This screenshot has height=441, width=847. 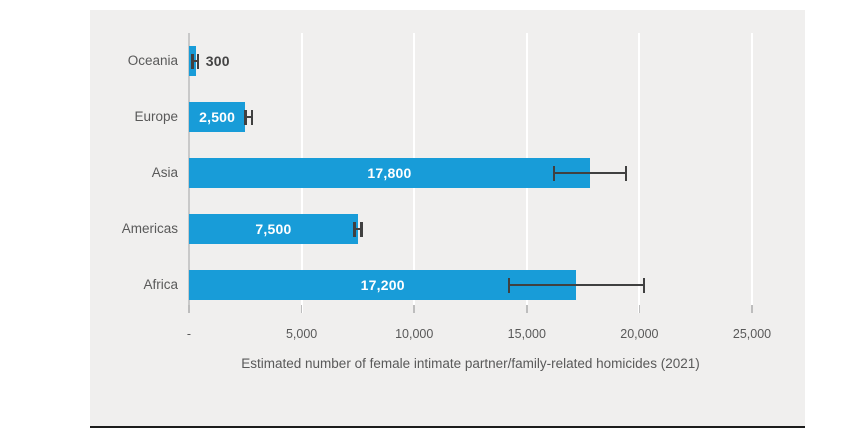 I want to click on x-tick-label: 20,000, so click(x=639, y=334).